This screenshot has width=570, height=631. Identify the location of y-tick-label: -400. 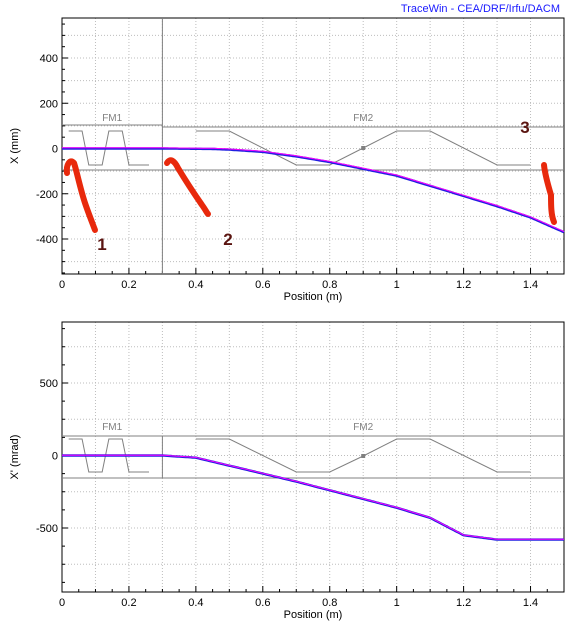
(47, 240).